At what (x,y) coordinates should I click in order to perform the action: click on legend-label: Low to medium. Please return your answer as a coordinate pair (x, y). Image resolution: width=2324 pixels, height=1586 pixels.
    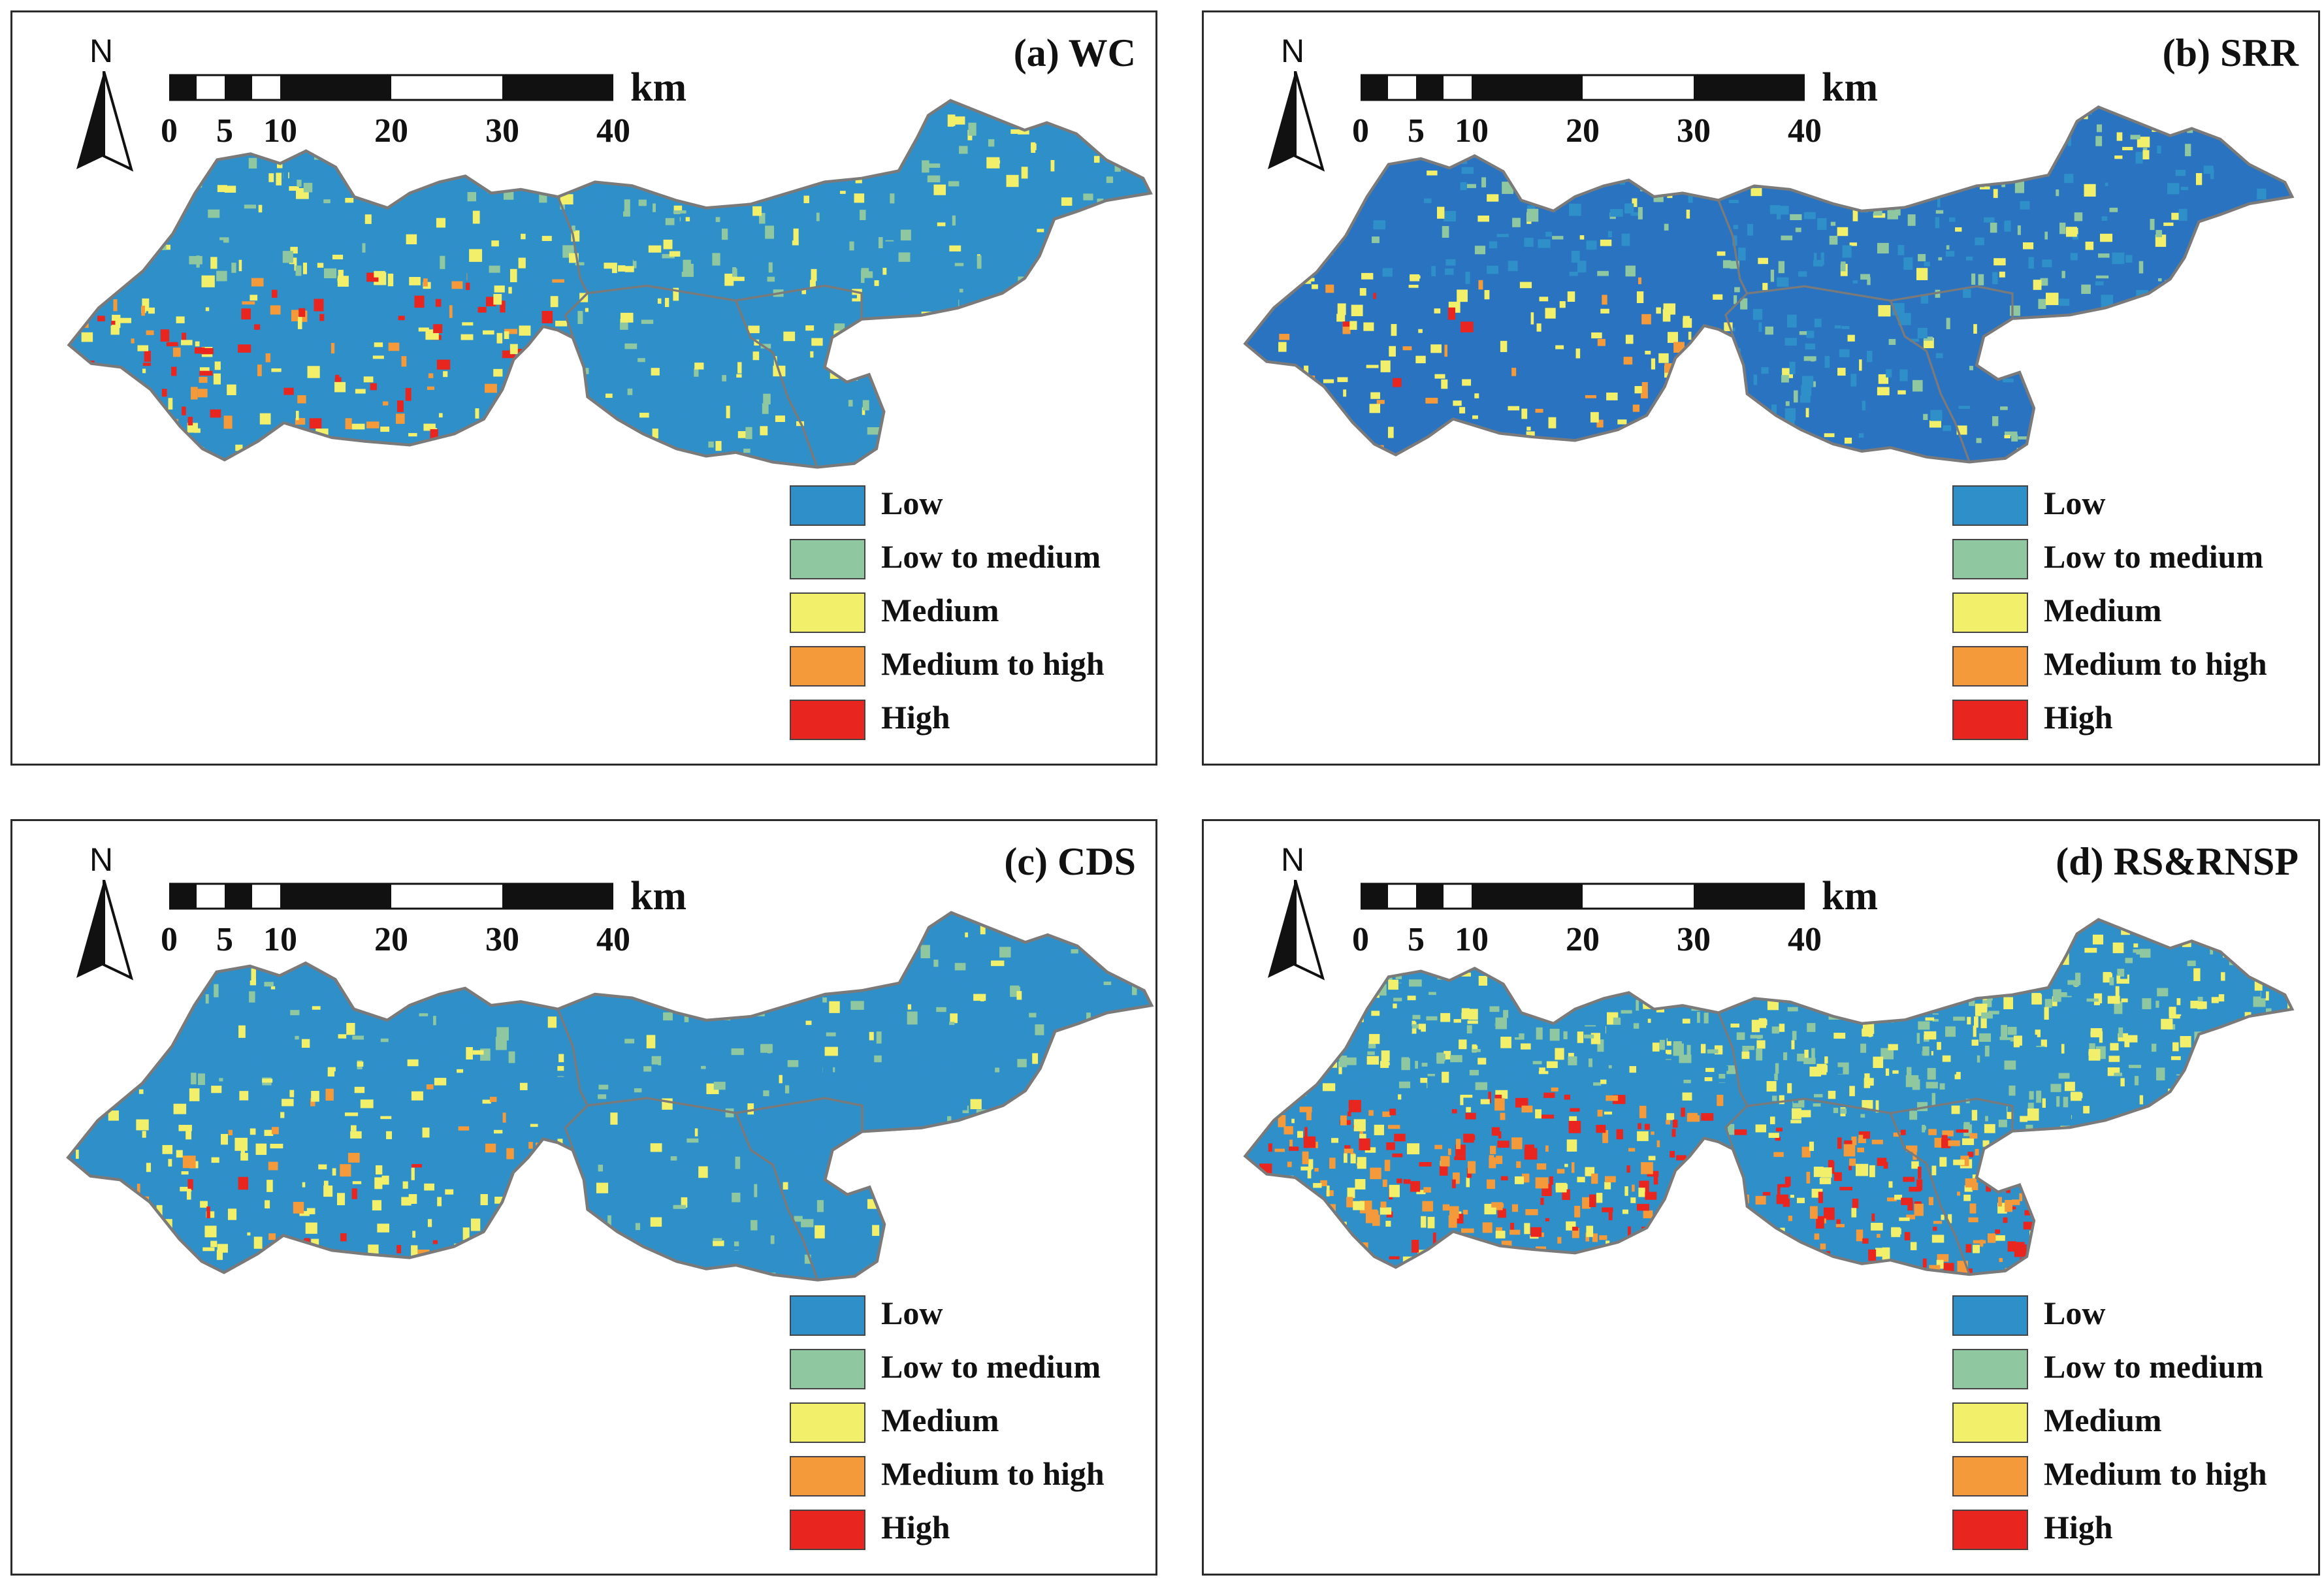
    Looking at the image, I should click on (991, 1367).